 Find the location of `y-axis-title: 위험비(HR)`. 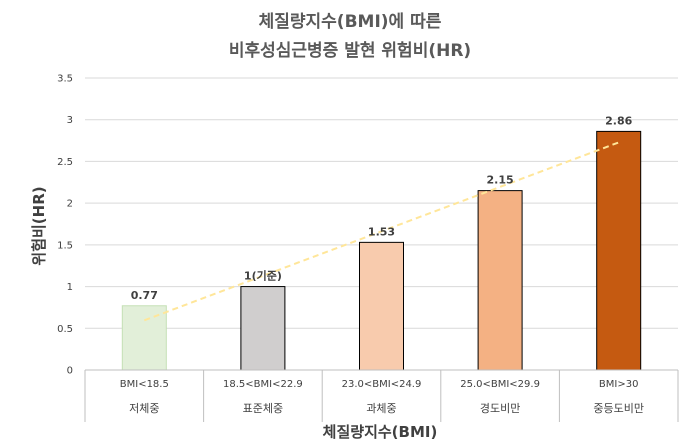

y-axis-title: 위험비(HR) is located at coordinates (39, 225).